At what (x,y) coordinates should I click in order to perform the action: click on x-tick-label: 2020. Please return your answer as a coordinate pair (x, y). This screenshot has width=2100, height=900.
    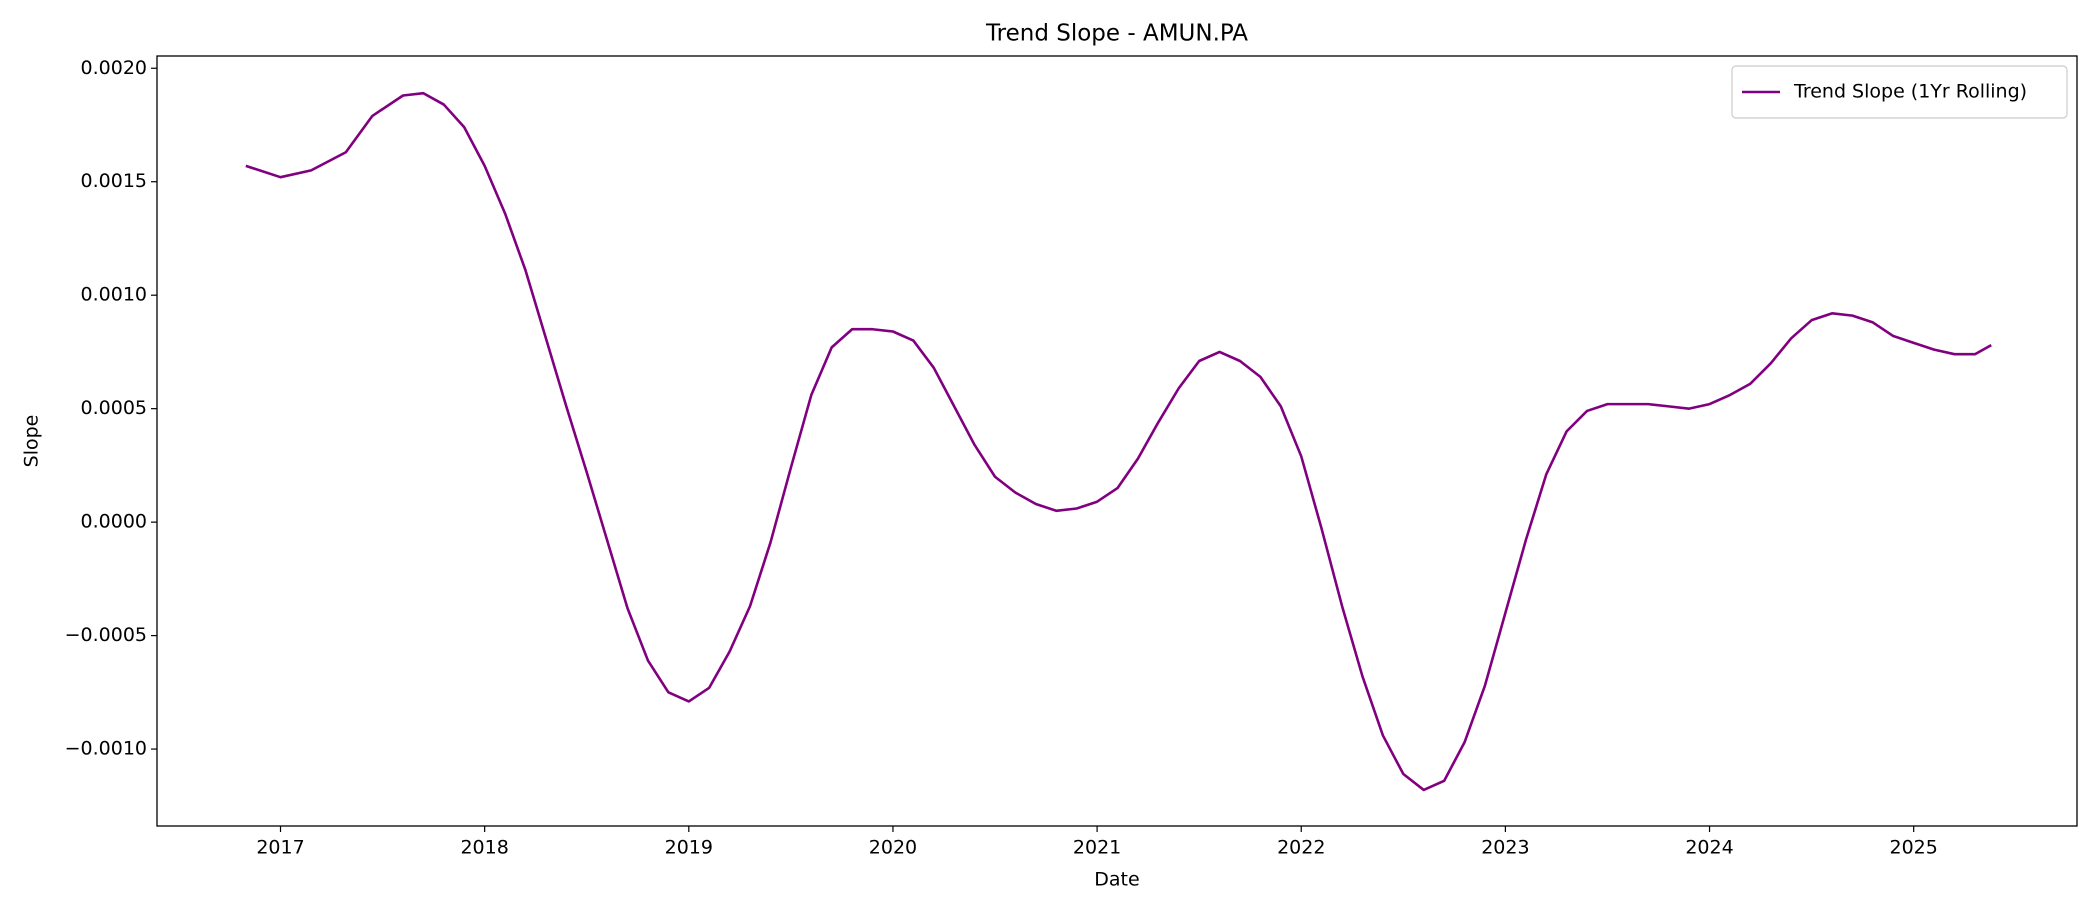
    Looking at the image, I should click on (893, 848).